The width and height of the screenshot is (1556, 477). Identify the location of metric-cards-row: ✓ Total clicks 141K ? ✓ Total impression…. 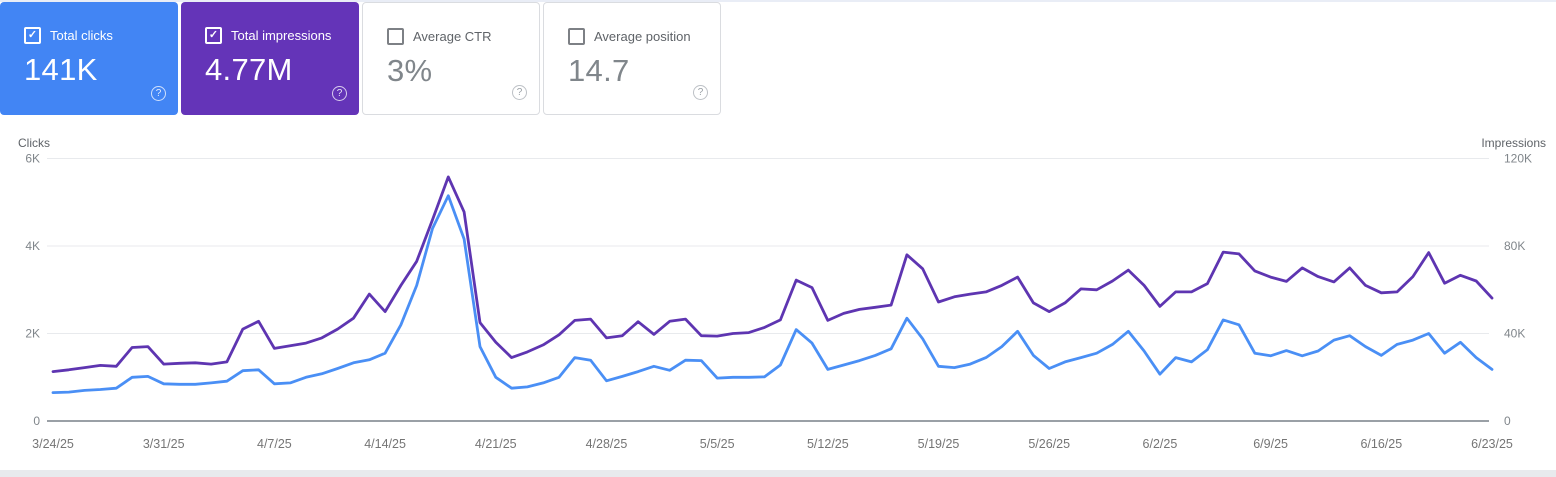
(360, 58).